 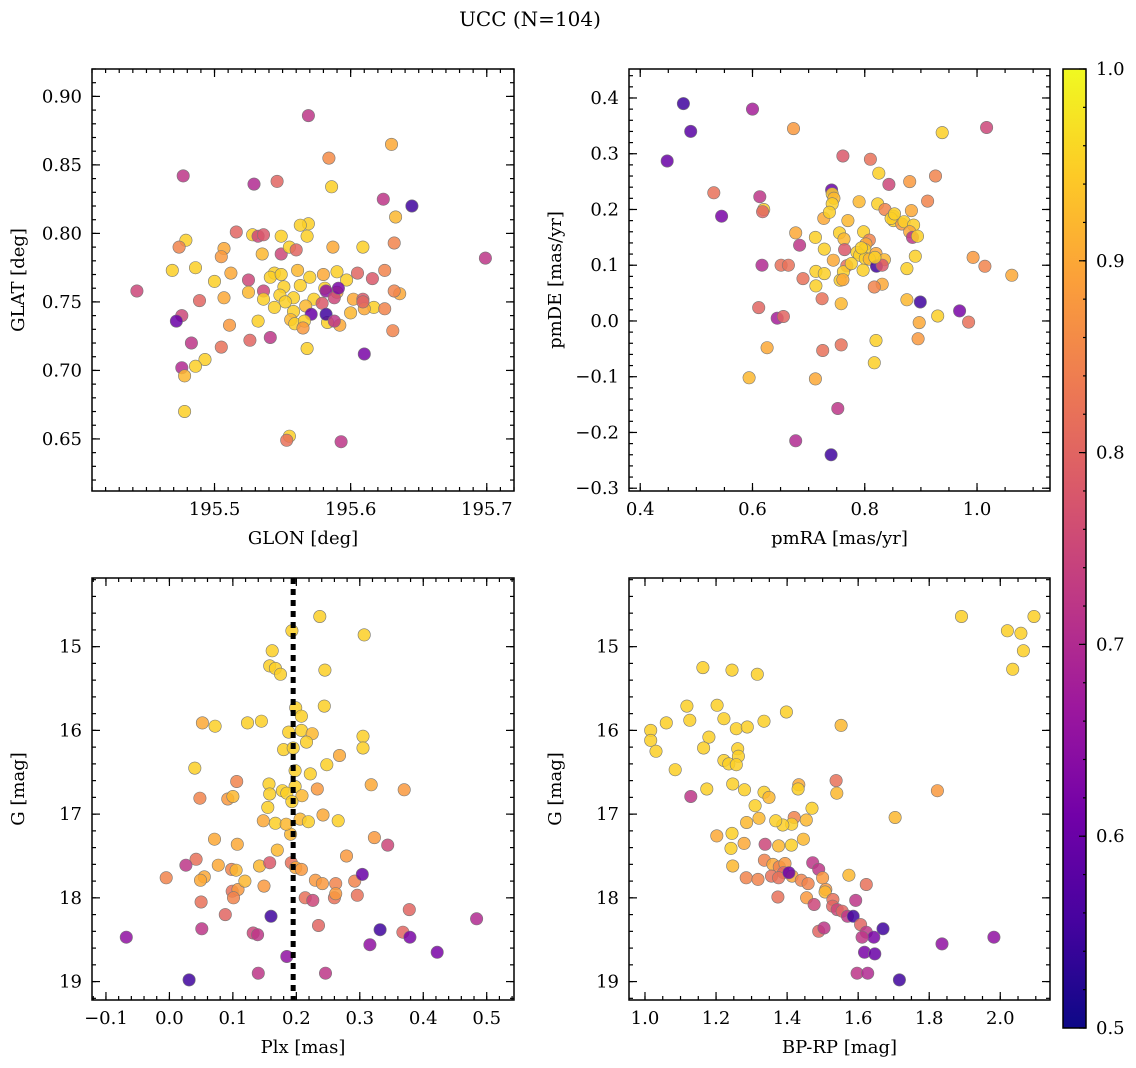 What do you see at coordinates (1110, 69) in the screenshot?
I see `colorbar-tick-label: 1.0` at bounding box center [1110, 69].